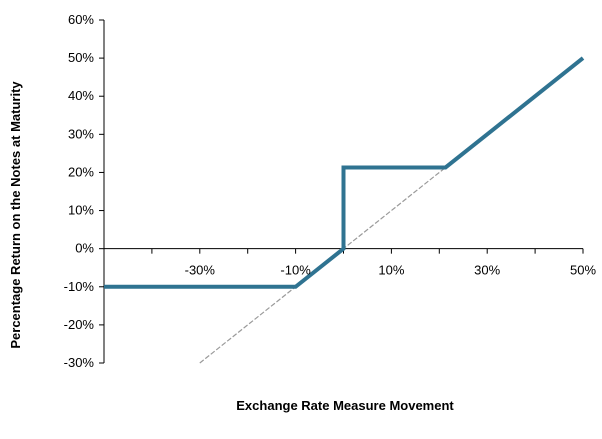 The height and width of the screenshot is (439, 602). I want to click on y-tick-label: 30%, so click(81, 133).